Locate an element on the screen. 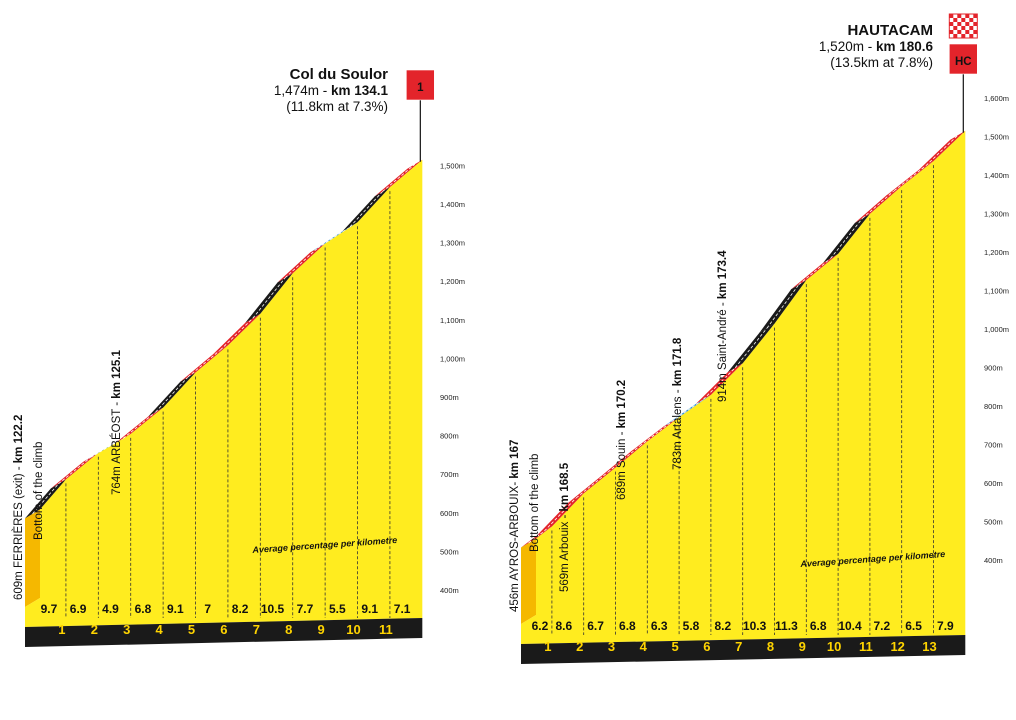  landmark-name: 783m Artalens - is located at coordinates (678, 428).